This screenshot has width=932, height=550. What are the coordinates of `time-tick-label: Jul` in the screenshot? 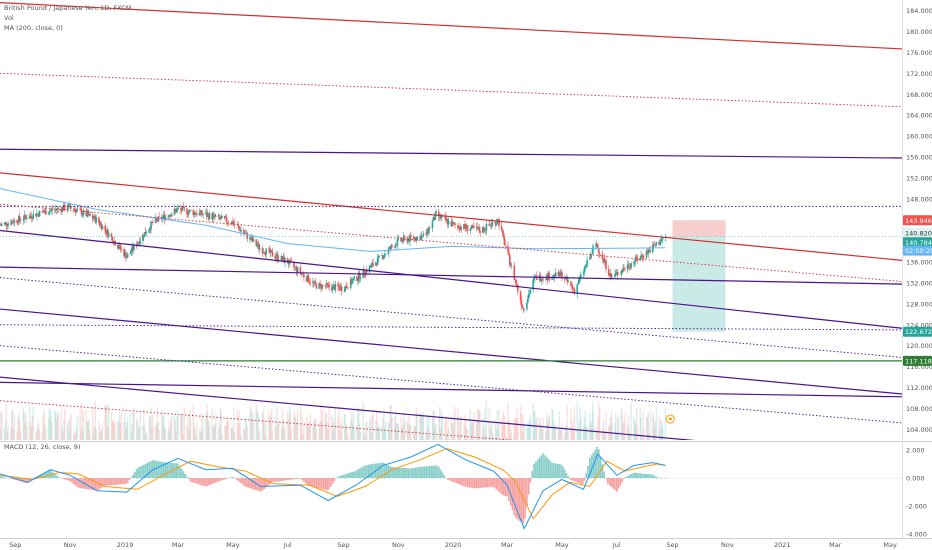 It's located at (287, 545).